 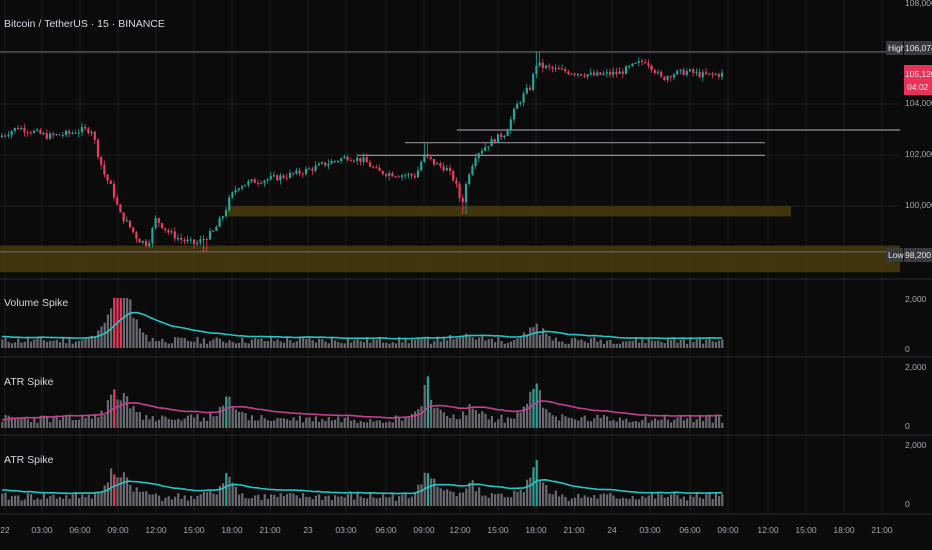 What do you see at coordinates (918, 87) in the screenshot?
I see `current-countdown: 04:02` at bounding box center [918, 87].